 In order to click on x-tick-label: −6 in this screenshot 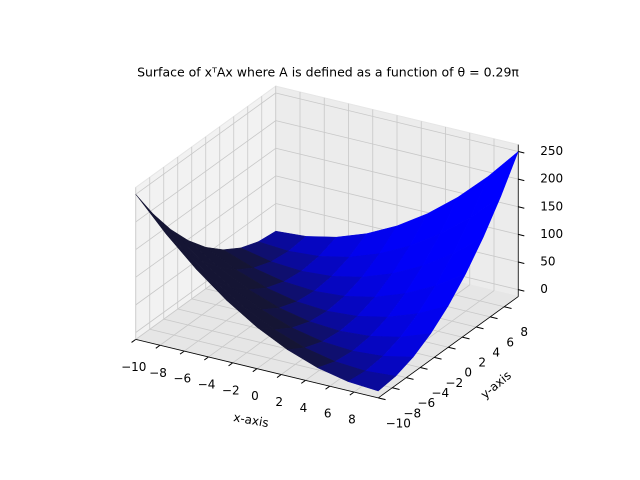, I will do `click(182, 379)`.